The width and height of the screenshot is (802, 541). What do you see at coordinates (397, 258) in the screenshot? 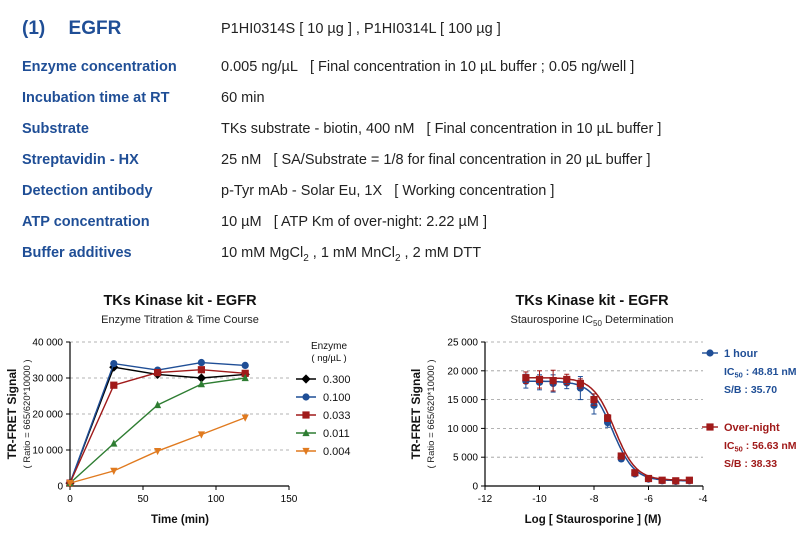
I see `subscript-2: 2` at bounding box center [397, 258].